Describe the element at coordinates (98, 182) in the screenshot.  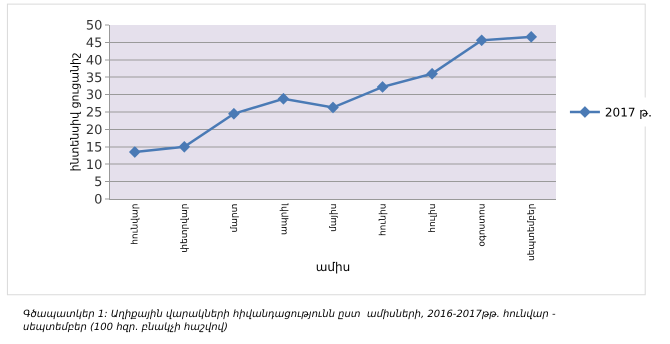
I see `y-tick-label: 5` at that location.